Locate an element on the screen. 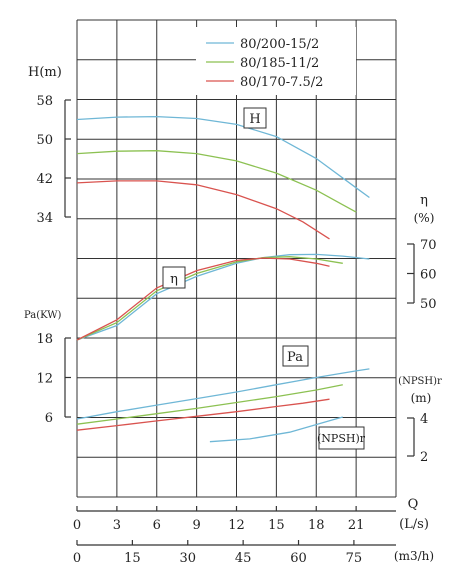  power-tick-label: 18 is located at coordinates (44, 339).